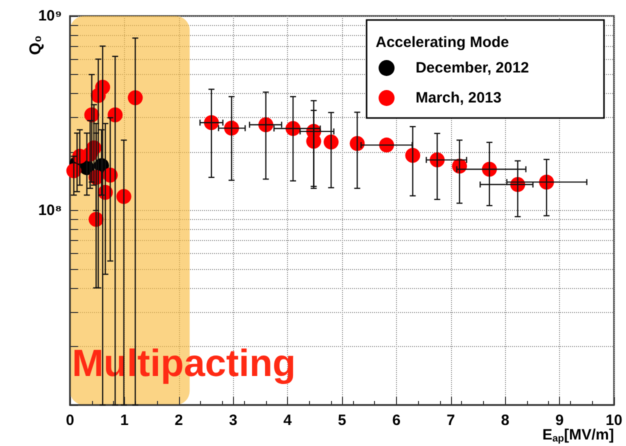 Image resolution: width=626 pixels, height=446 pixels. What do you see at coordinates (287, 420) in the screenshot?
I see `x-tick-label: 4` at bounding box center [287, 420].